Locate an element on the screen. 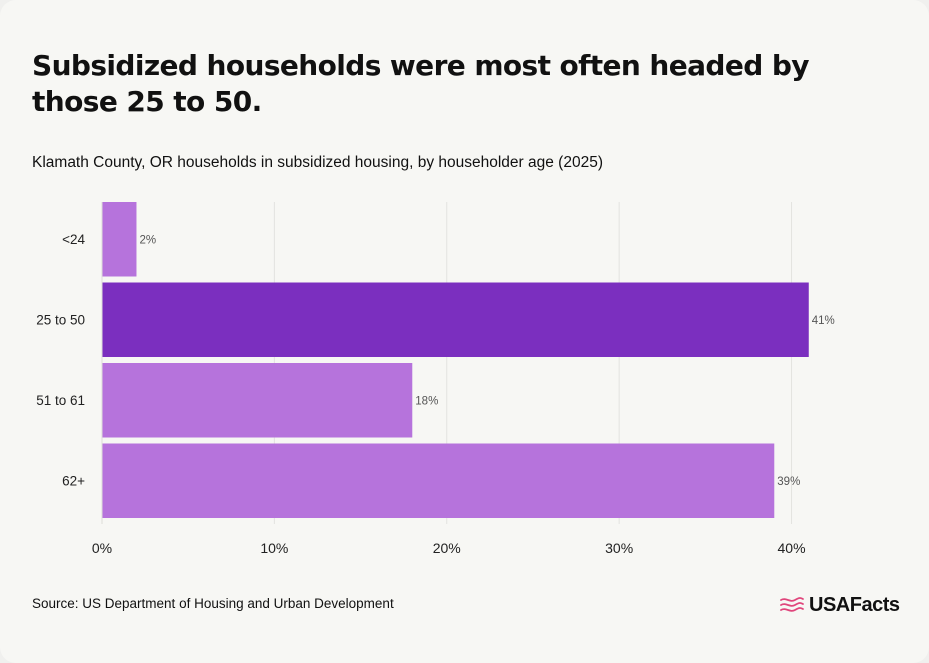  usafacts-logo: USAFacts is located at coordinates (839, 605).